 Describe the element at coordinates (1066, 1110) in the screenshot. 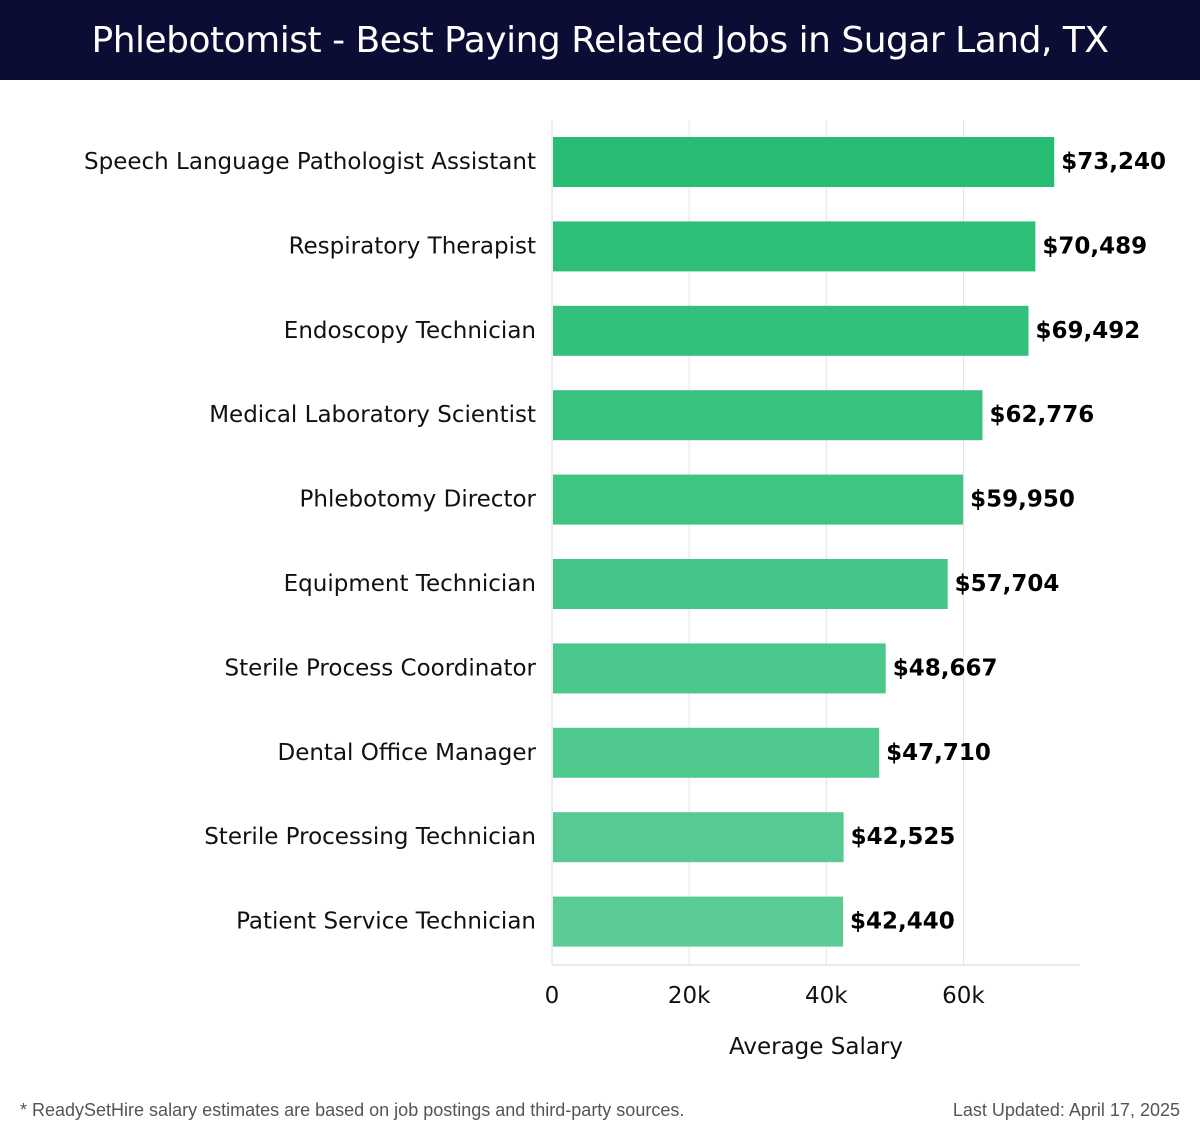

I see `last-updated: Last Updated: April 17, 2025` at that location.